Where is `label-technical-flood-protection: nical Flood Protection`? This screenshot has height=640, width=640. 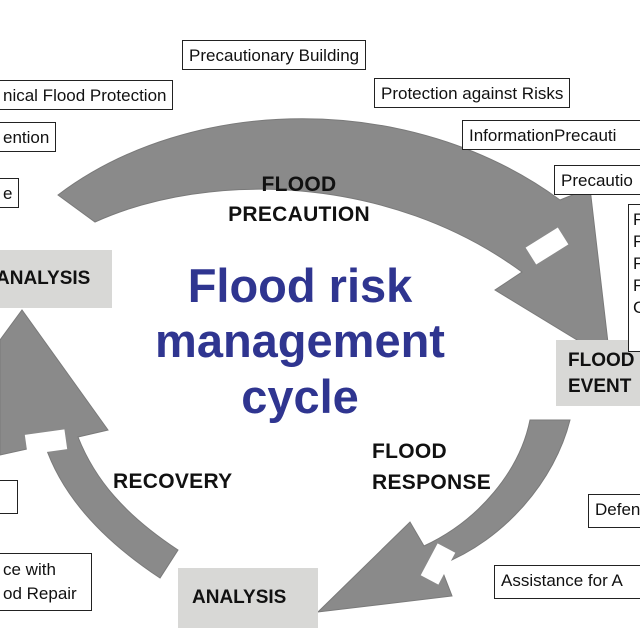
label-technical-flood-protection: nical Flood Protection is located at coordinates (87, 95).